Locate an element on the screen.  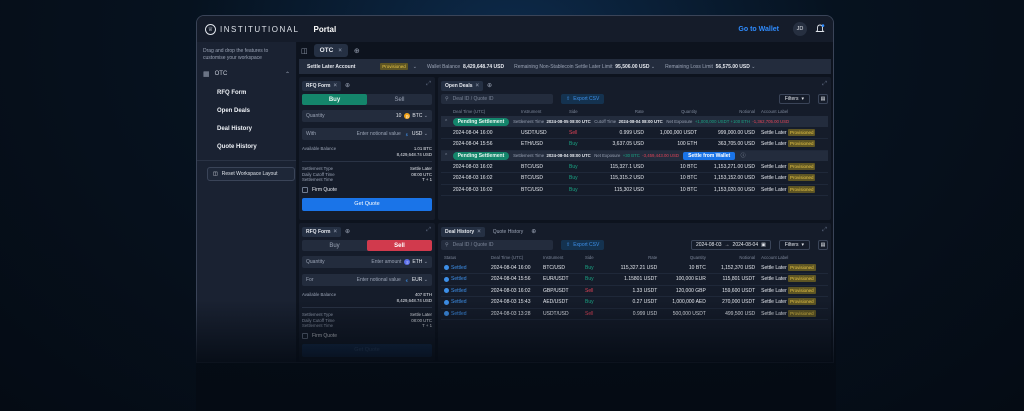
check-circle-icon is located at coordinates (446, 302).